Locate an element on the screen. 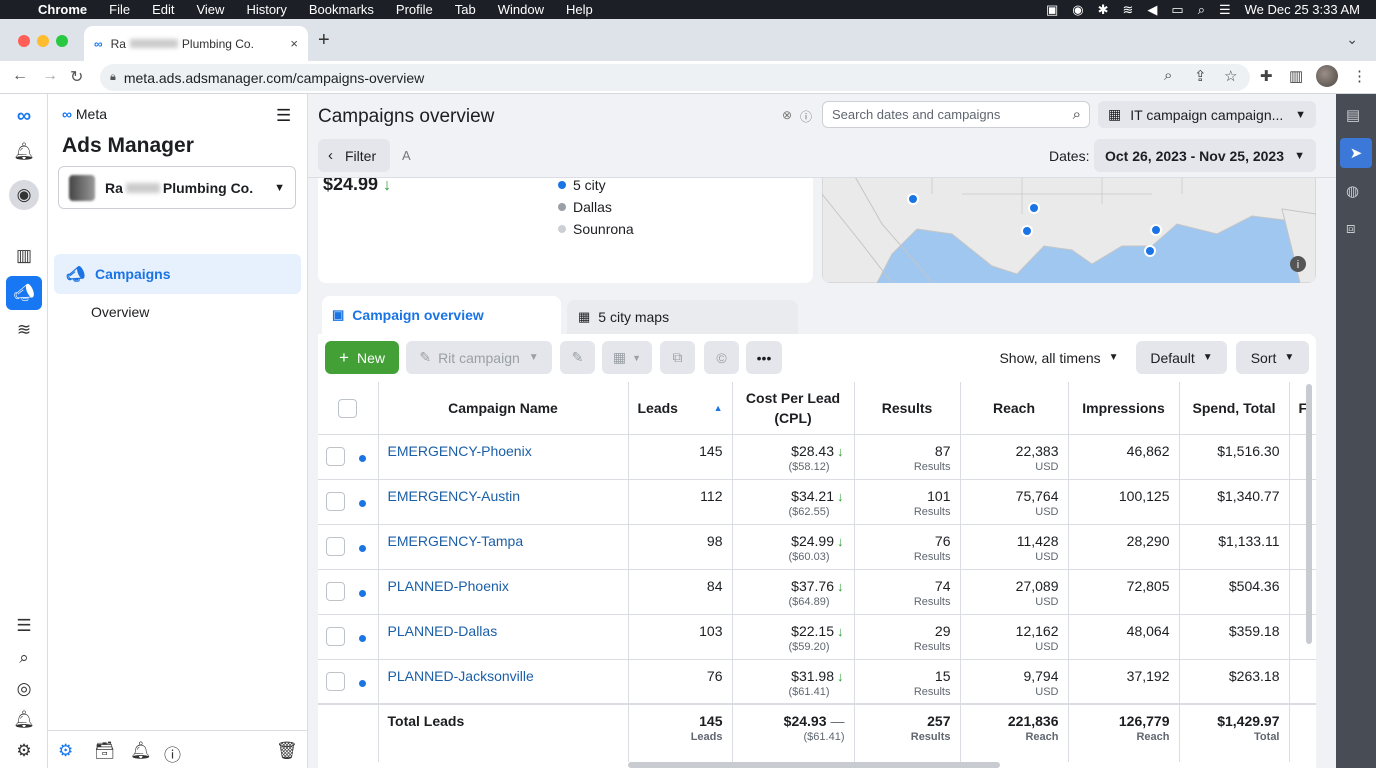 Image resolution: width=1376 pixels, height=768 pixels. campaign-name-link: EMERGENCY-Tampa is located at coordinates (455, 540).